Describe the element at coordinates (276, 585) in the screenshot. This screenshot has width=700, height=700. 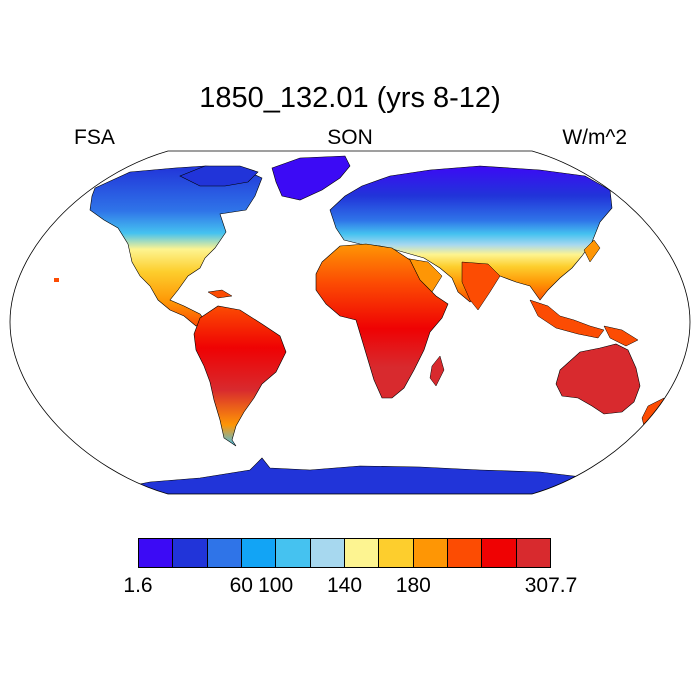
I see `colorbar-label: 100` at that location.